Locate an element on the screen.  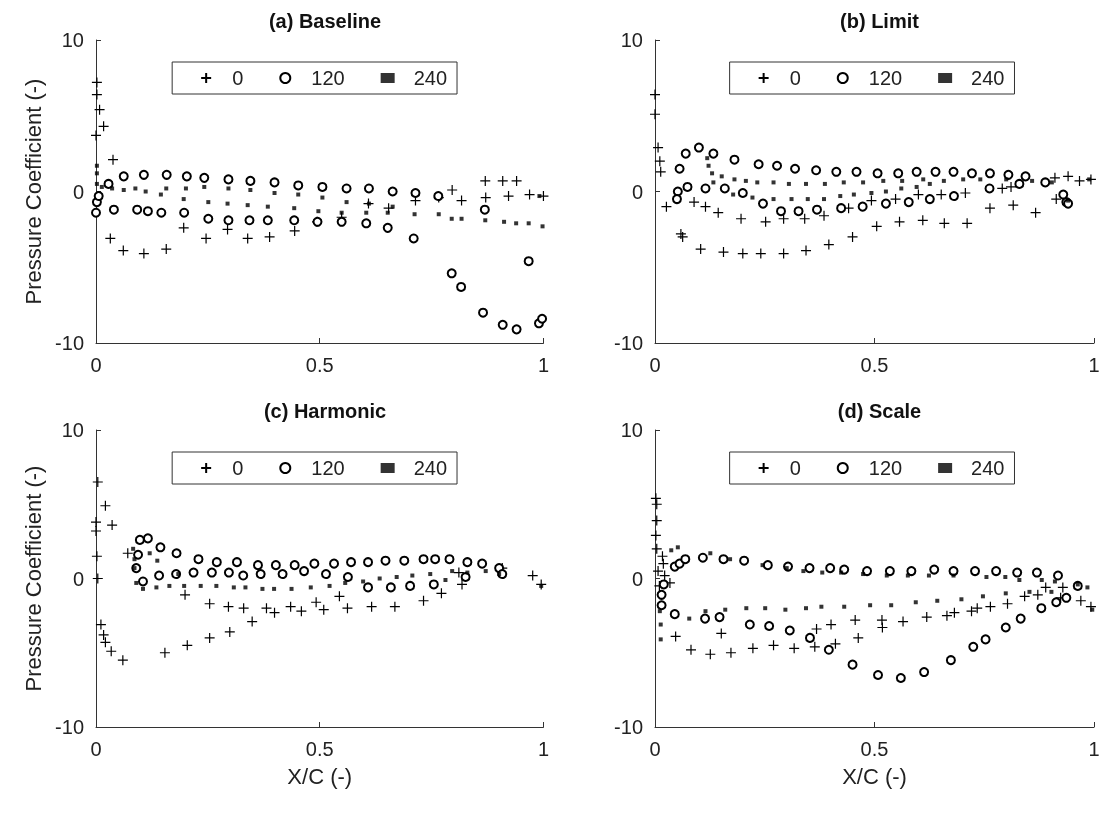
chart-title: (c) Harmonic is located at coordinates (325, 411).